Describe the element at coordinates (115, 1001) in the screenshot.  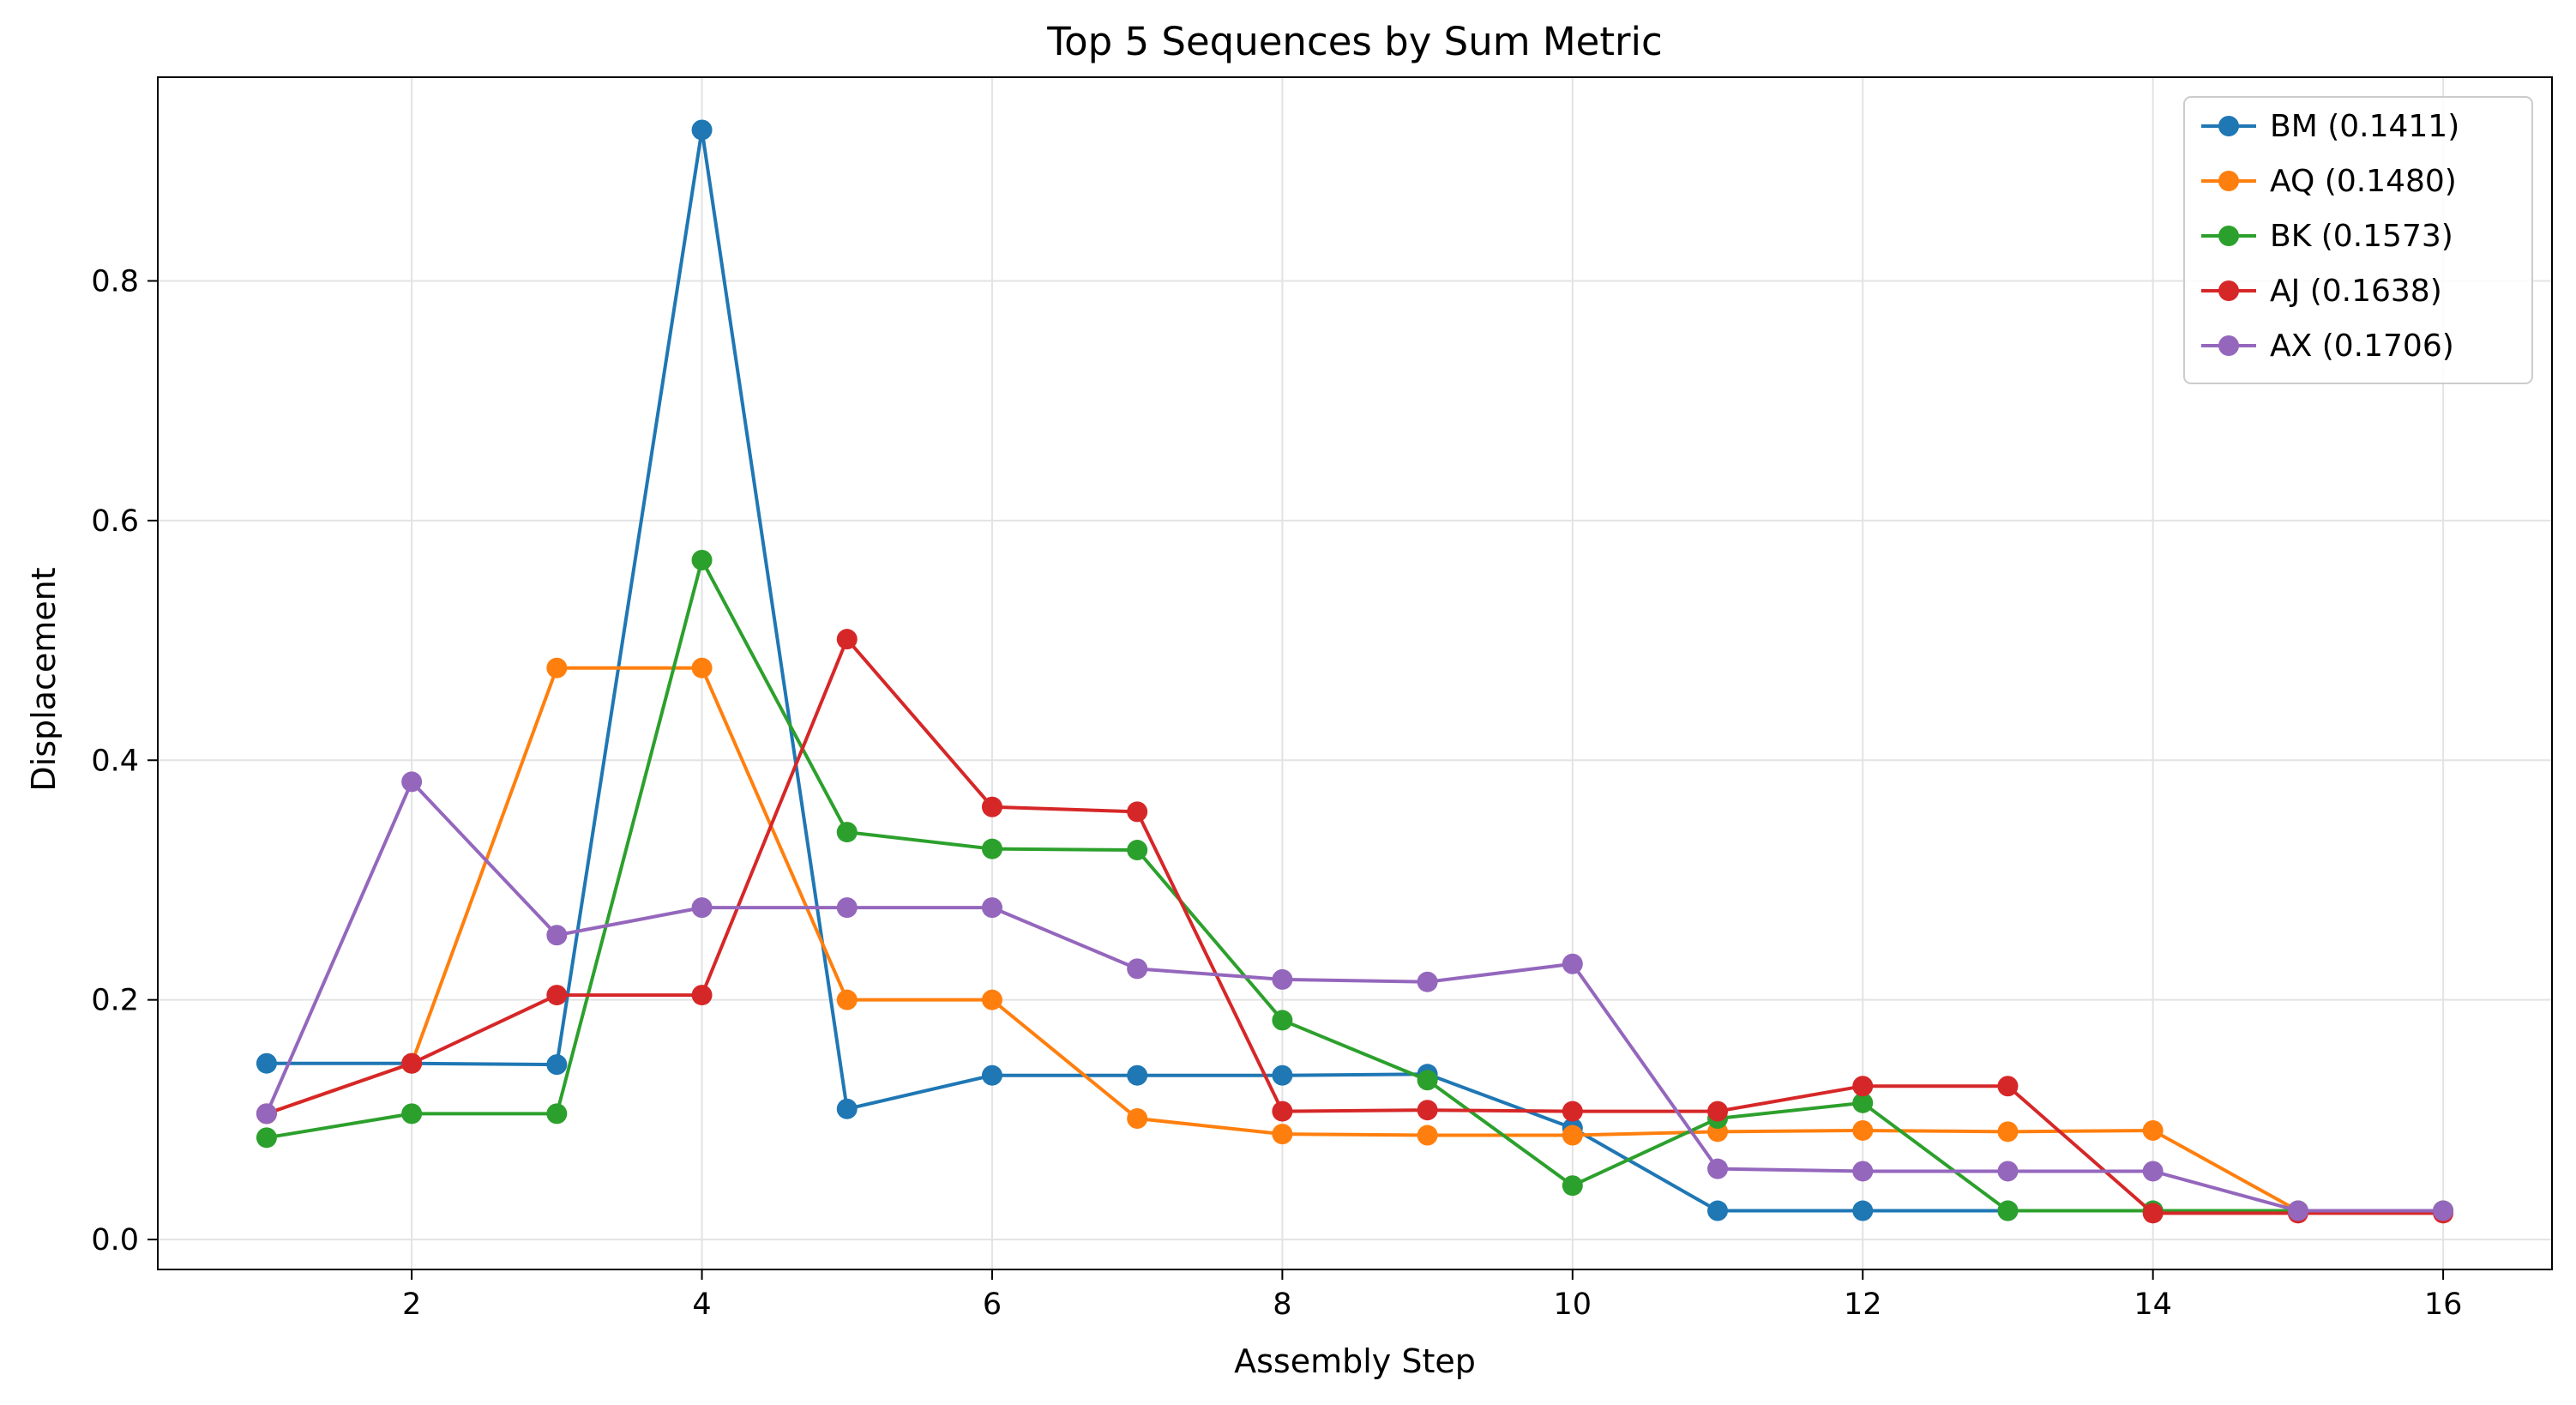
I see `y-tick-label: 0.2` at that location.